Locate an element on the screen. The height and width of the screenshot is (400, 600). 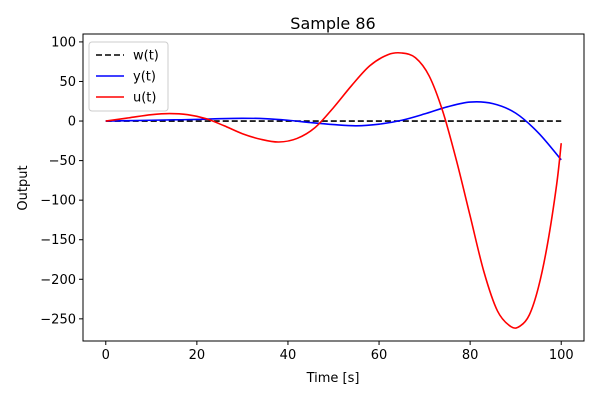
x-tick-label: 80 is located at coordinates (470, 355).